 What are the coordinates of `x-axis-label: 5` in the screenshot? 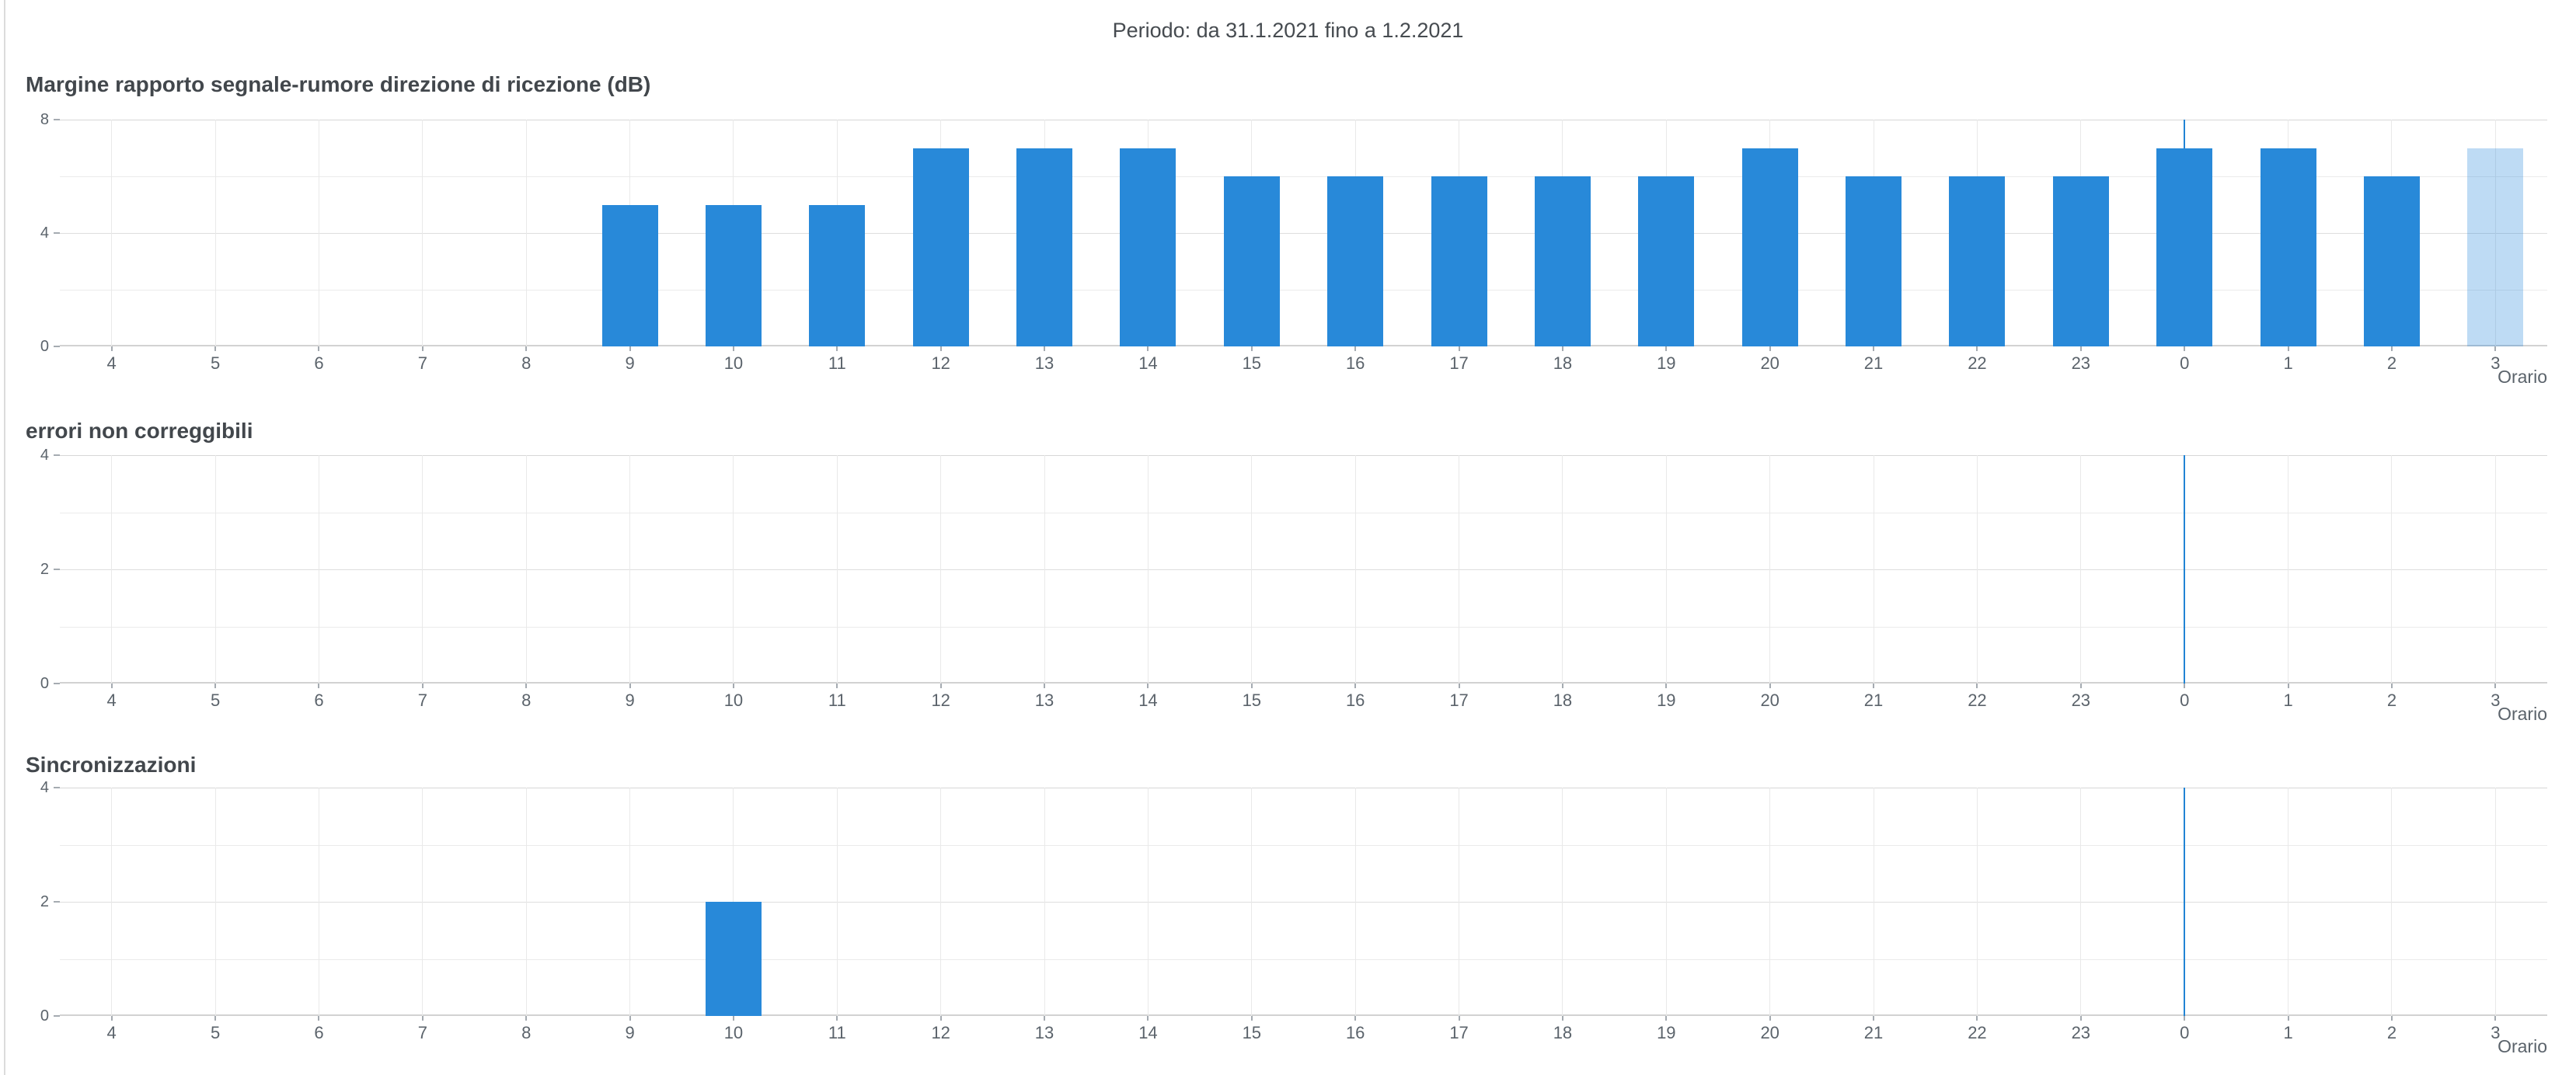 It's located at (215, 701).